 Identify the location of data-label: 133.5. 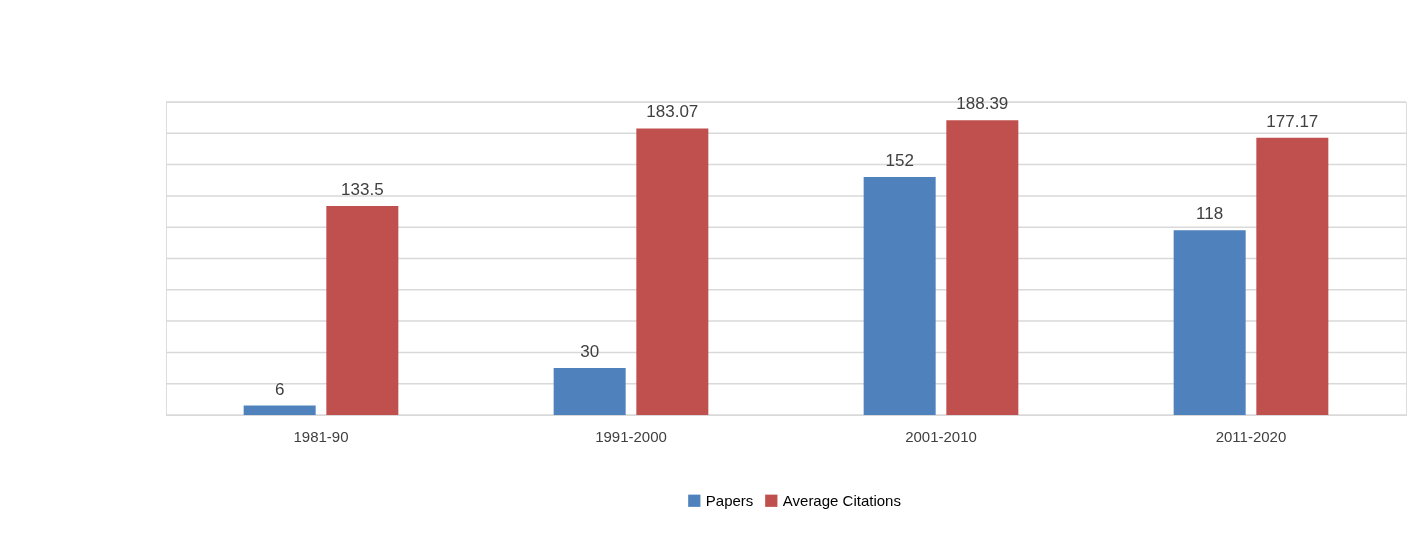
(362, 190).